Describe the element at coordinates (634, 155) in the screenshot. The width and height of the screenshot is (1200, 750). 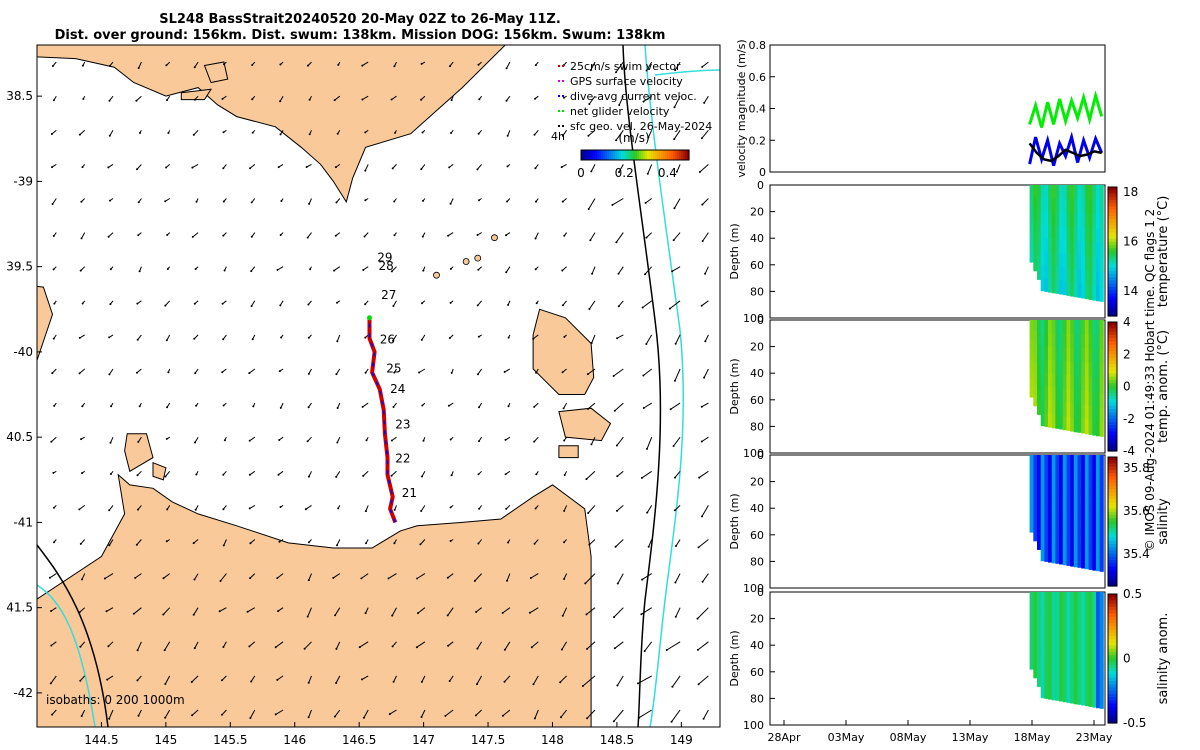
I see `map-colorbar-segment` at that location.